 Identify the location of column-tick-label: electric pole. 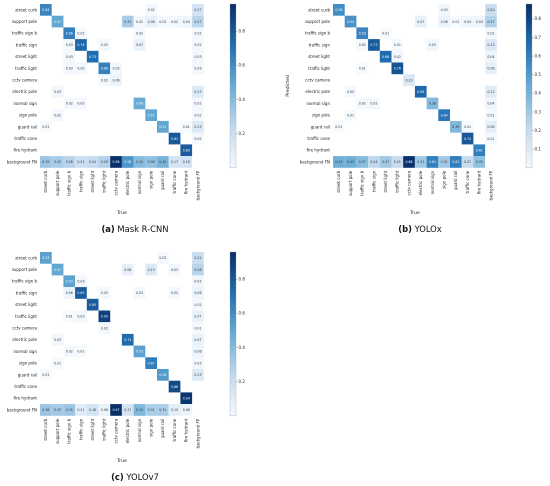
(420, 182).